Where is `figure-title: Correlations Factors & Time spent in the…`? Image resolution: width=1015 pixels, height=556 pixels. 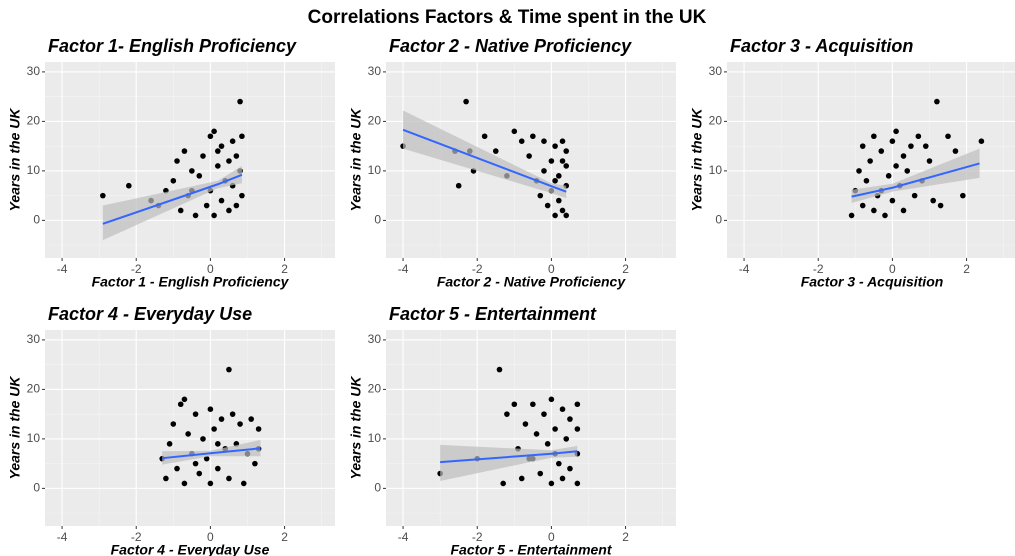
figure-title: Correlations Factors & Time spent in the… is located at coordinates (507, 17).